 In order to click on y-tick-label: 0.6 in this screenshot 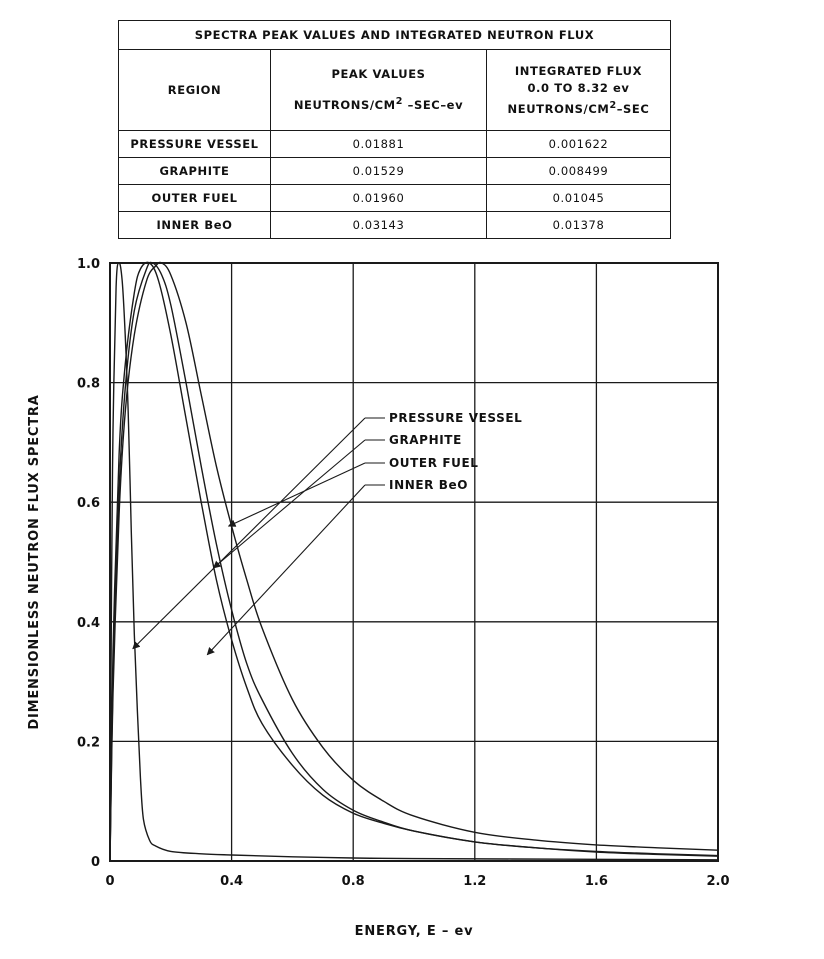, I will do `click(88, 503)`.